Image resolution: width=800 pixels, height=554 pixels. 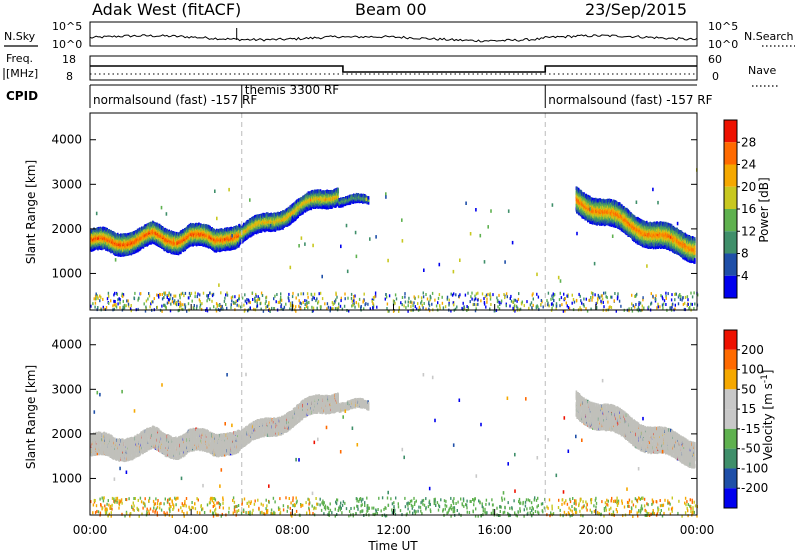 What do you see at coordinates (723, 44) in the screenshot?
I see `noise-right-tick-bottom: 10^0` at bounding box center [723, 44].